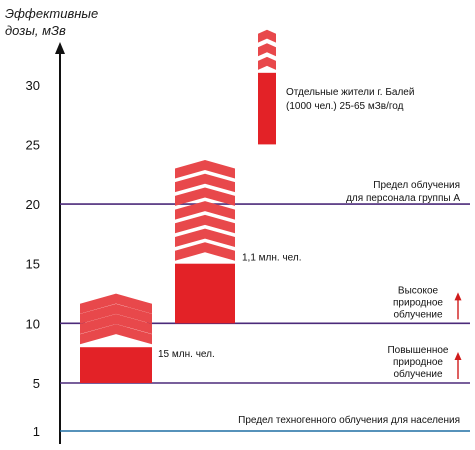 The image size is (475, 450). What do you see at coordinates (272, 258) in the screenshot?
I see `bar-label: 1,1 млн. чел.` at bounding box center [272, 258].